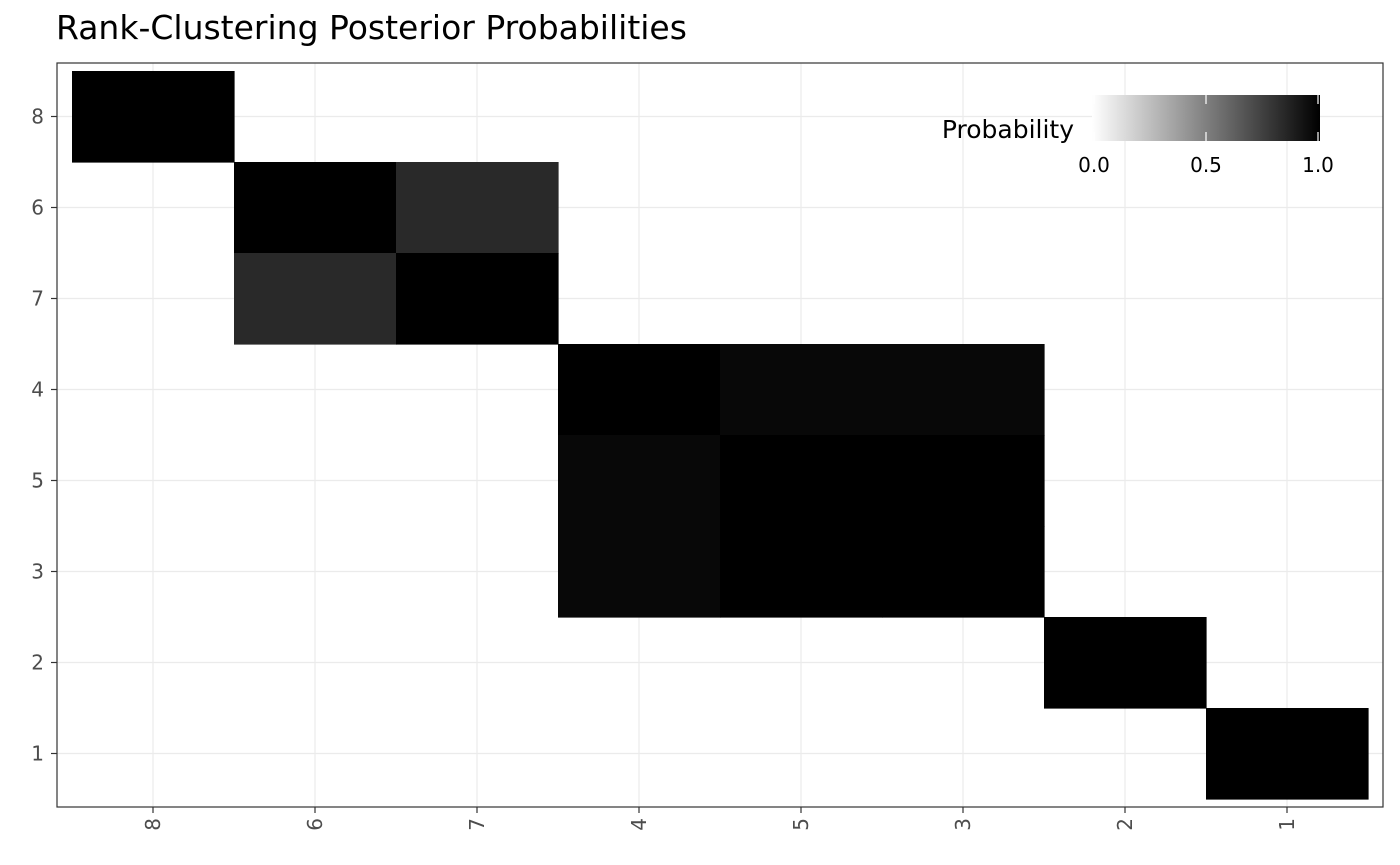  What do you see at coordinates (1008, 129) in the screenshot?
I see `legend-title: Probability` at bounding box center [1008, 129].